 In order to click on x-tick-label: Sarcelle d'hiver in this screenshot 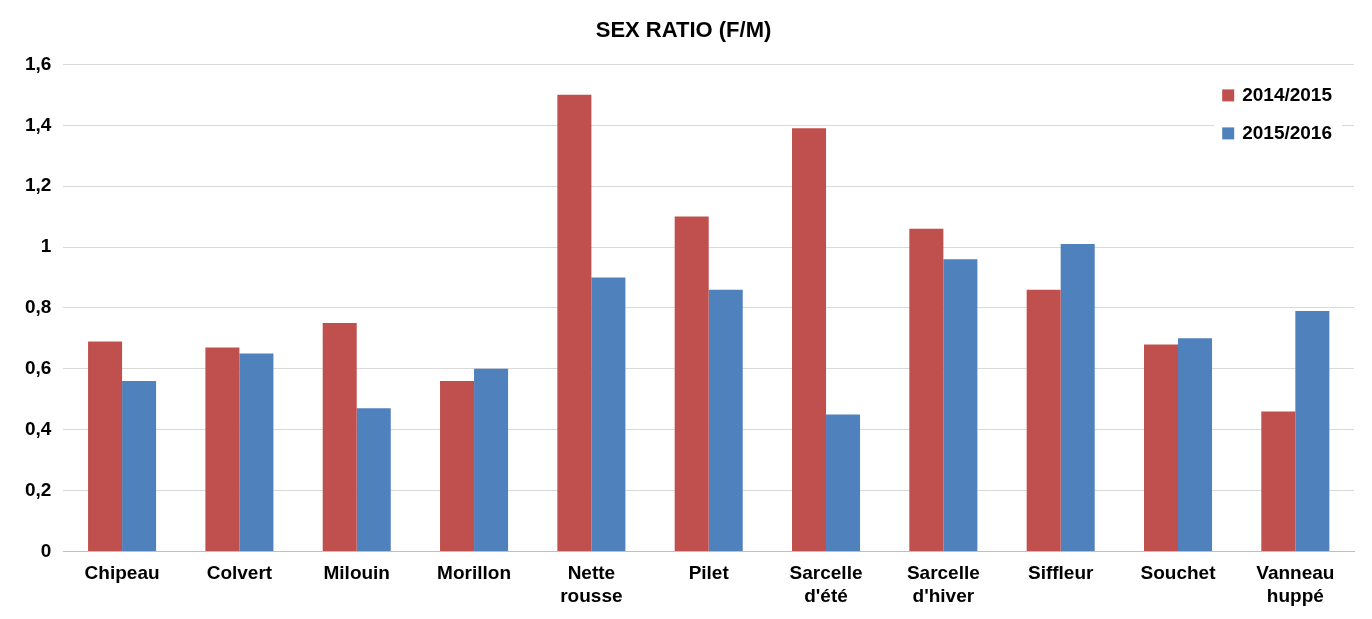, I will do `click(943, 584)`.